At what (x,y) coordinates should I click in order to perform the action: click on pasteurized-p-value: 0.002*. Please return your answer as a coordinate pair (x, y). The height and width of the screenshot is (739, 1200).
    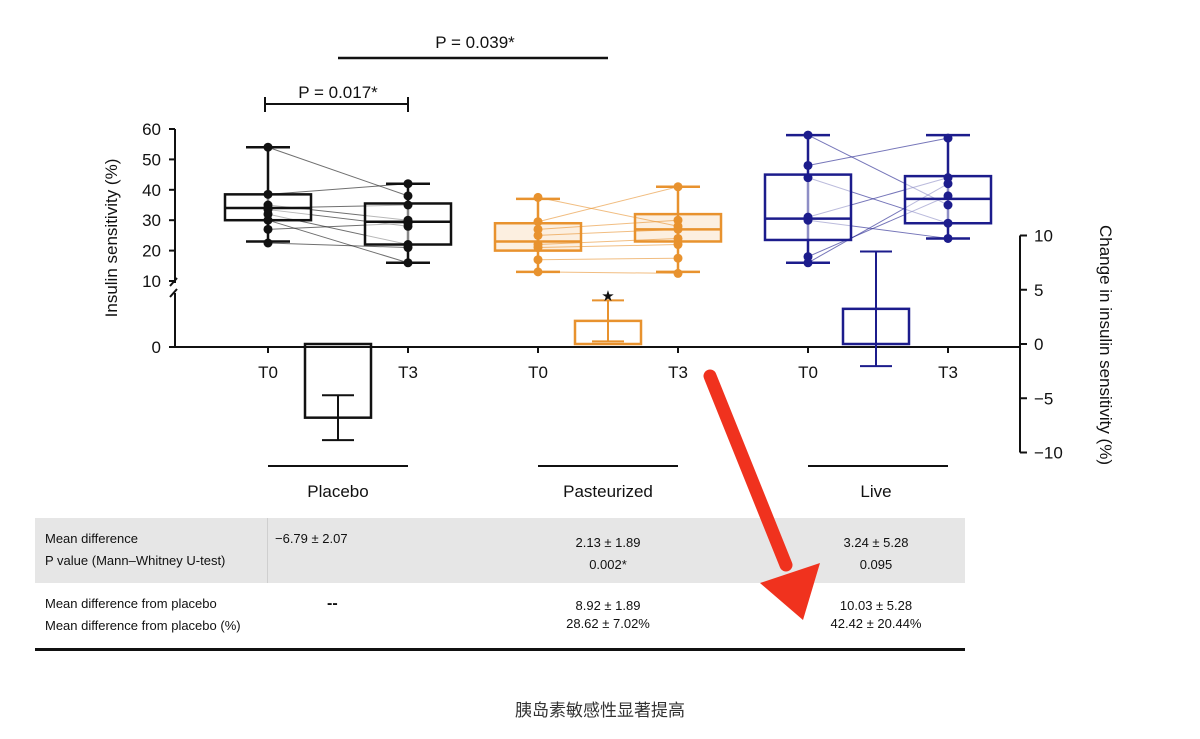
    Looking at the image, I should click on (608, 564).